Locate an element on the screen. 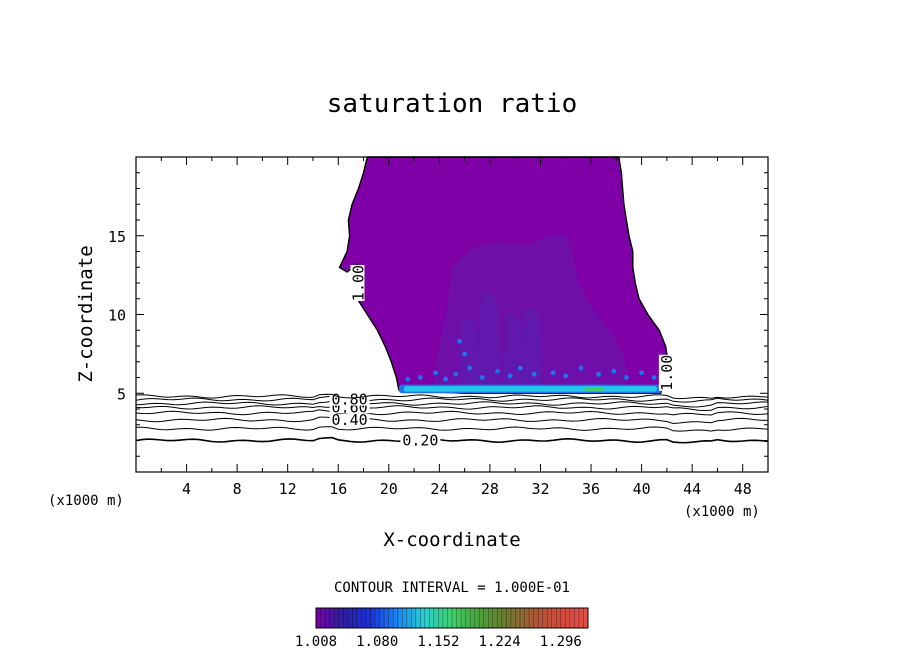 The width and height of the screenshot is (904, 654). colorbar-labels: 1.008 1.080 1.152 1.224 1.296 is located at coordinates (438, 642).